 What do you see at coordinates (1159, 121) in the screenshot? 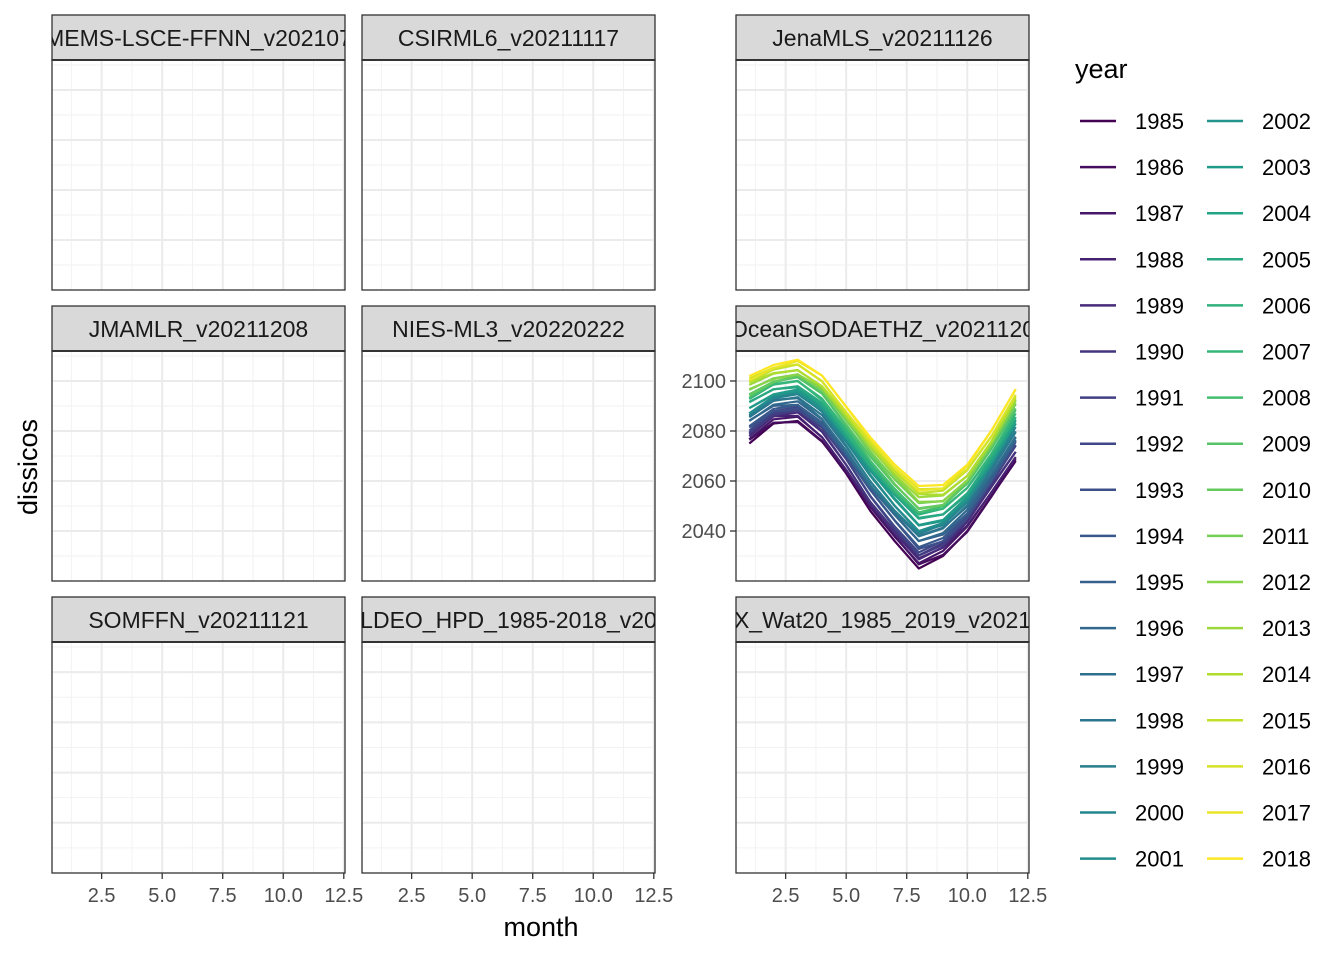
I see `legend-label: 1985` at bounding box center [1159, 121].